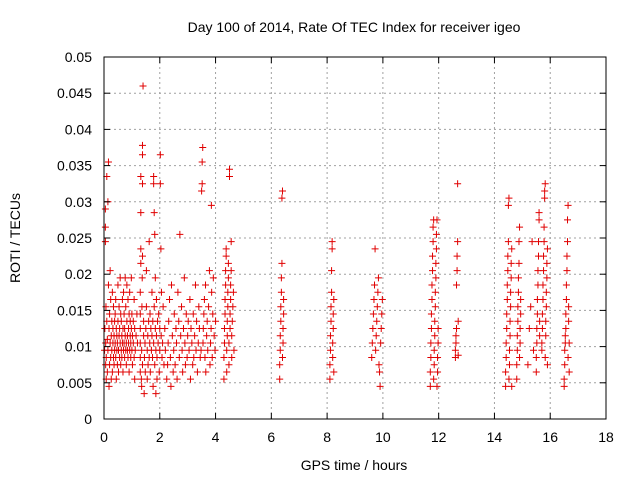 The image size is (640, 480). I want to click on x-tick-label: 18, so click(606, 437).